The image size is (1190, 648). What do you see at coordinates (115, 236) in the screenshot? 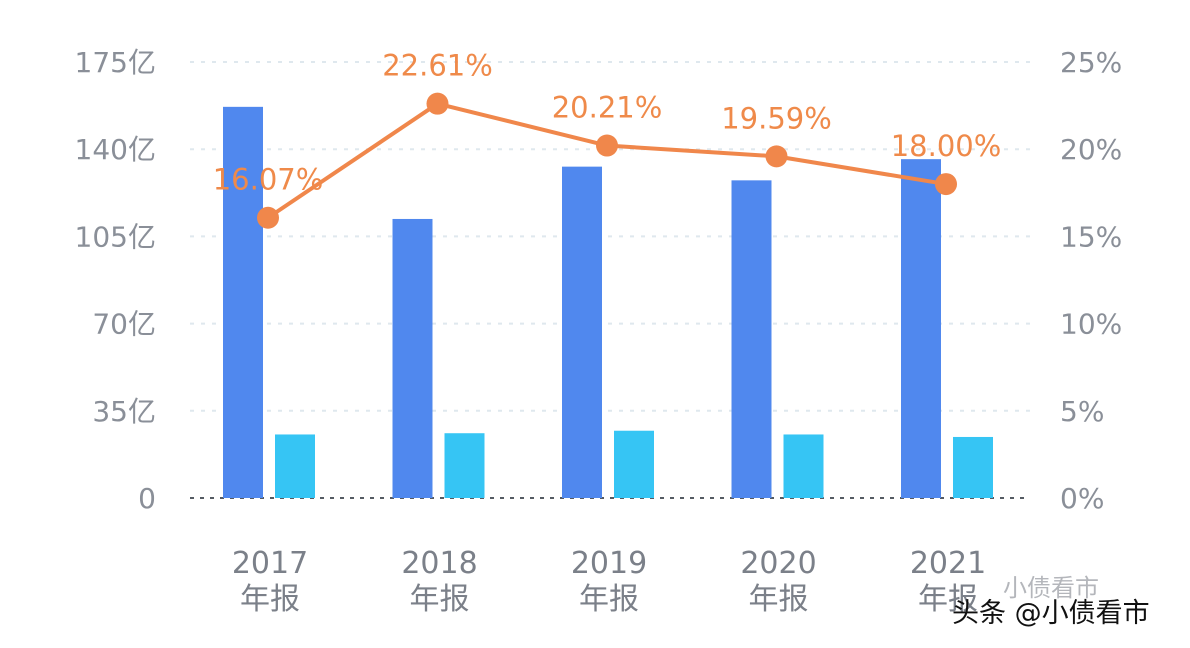
I see `y-left-tick-label: 105亿` at bounding box center [115, 236].